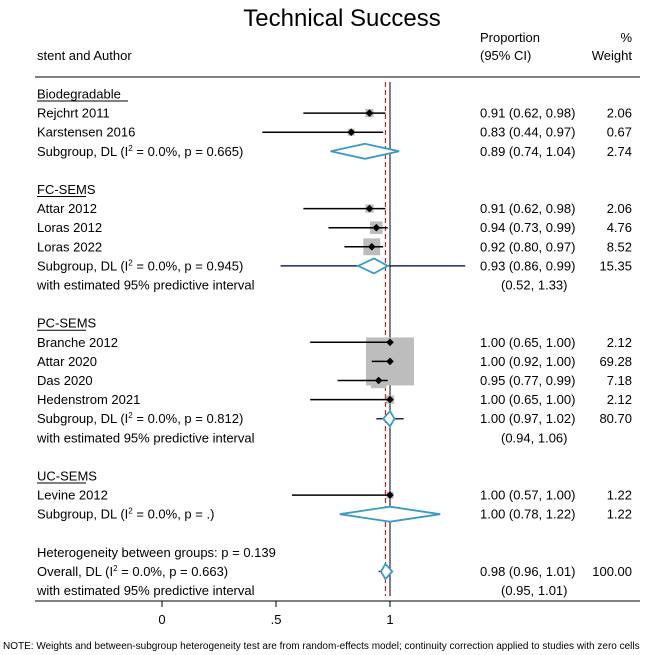 This screenshot has height=655, width=662. What do you see at coordinates (65, 380) in the screenshot?
I see `study-label: Das 2020` at bounding box center [65, 380].